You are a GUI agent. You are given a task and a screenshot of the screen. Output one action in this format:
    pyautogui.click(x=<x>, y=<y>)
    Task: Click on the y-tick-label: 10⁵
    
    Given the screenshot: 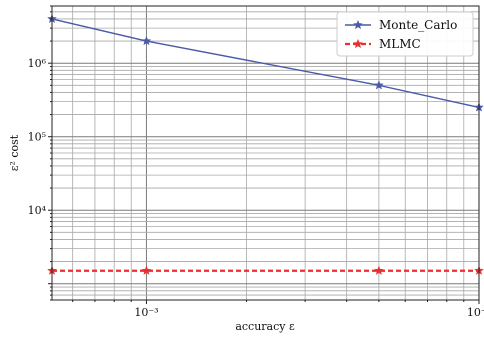 What is the action you would take?
    pyautogui.click(x=37, y=137)
    